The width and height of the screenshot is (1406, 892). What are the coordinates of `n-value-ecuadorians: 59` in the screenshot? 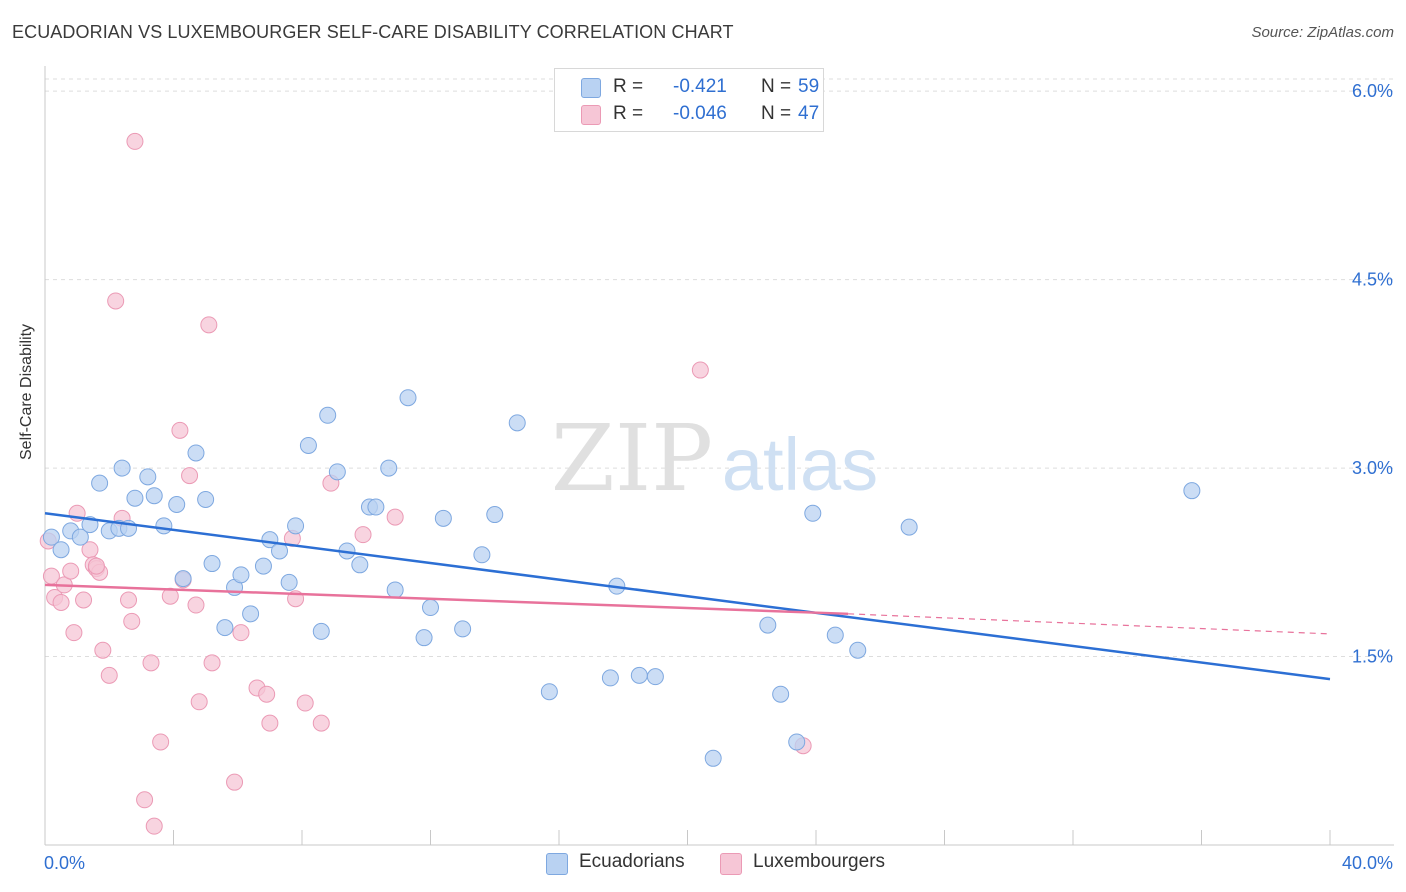 It's located at (809, 86).